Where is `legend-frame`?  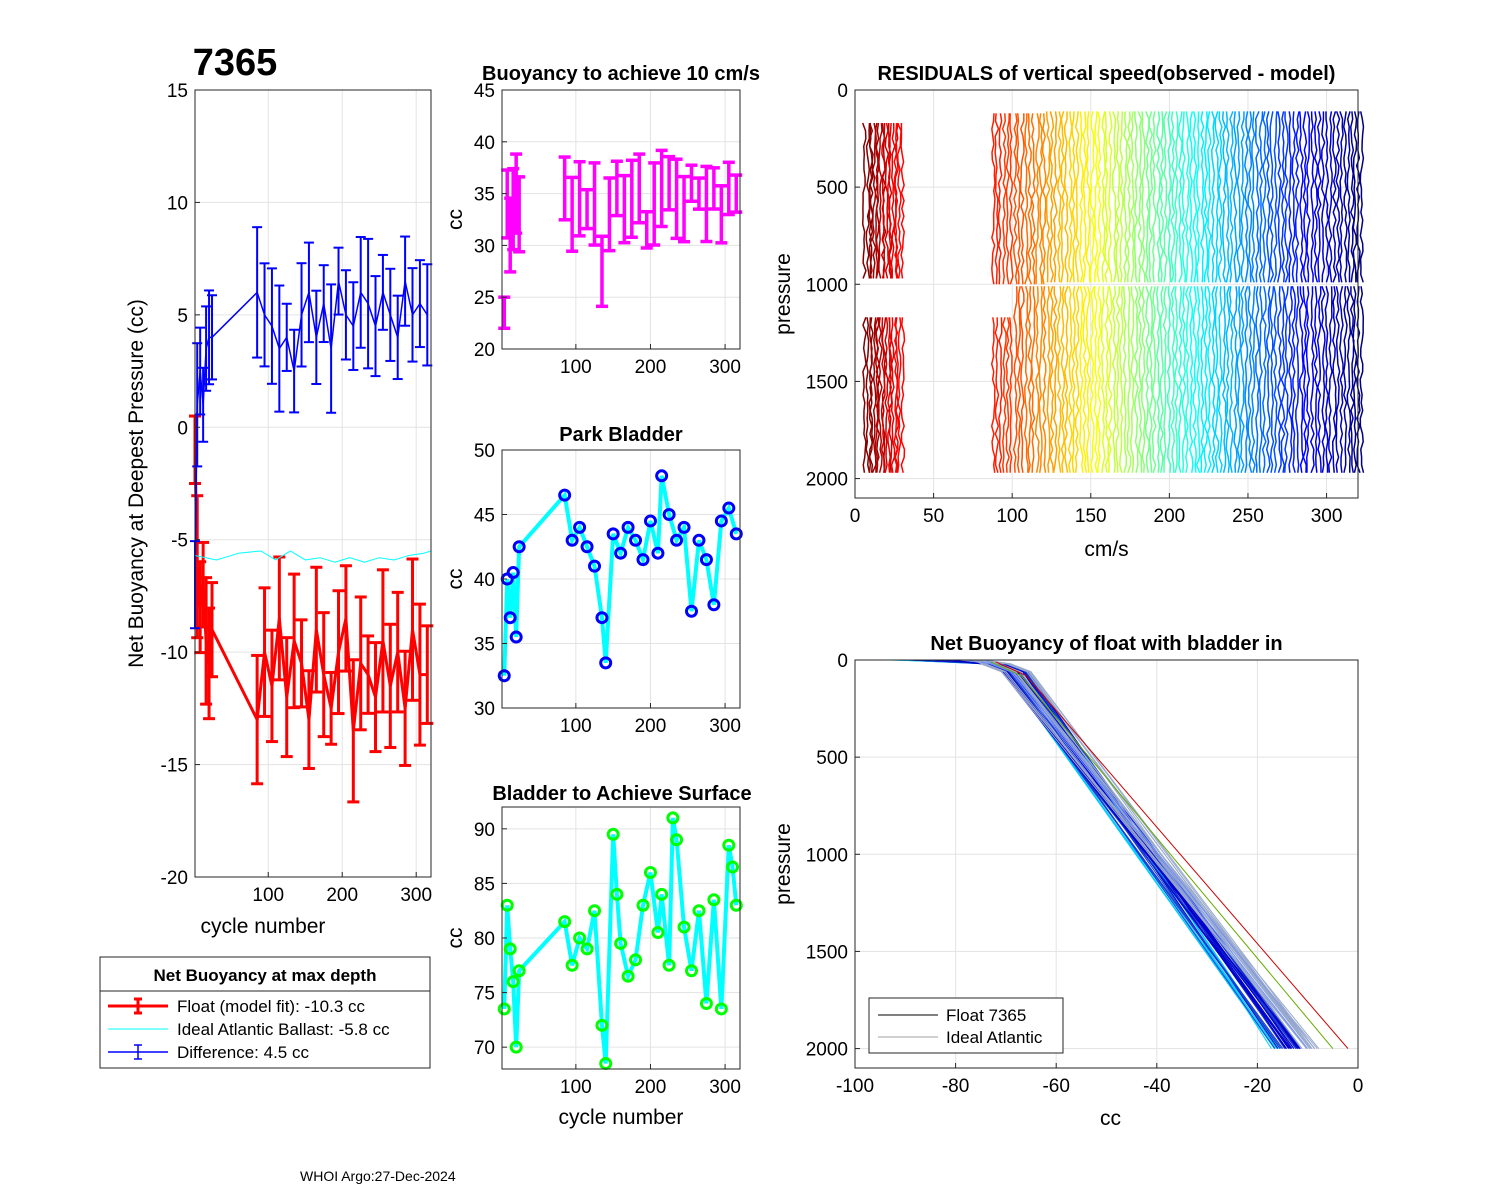
legend-frame is located at coordinates (966, 1025).